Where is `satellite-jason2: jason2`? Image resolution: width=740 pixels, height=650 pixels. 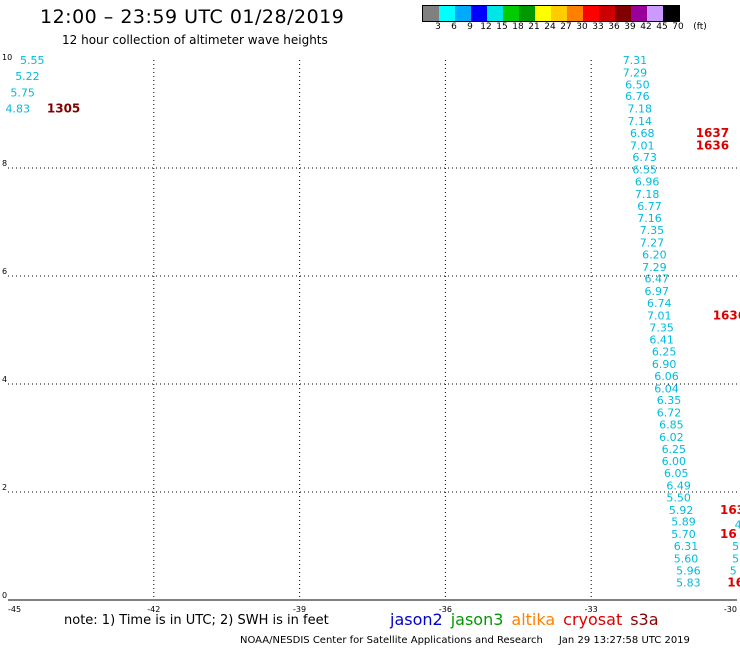
satellite-jason2: jason2 is located at coordinates (416, 619).